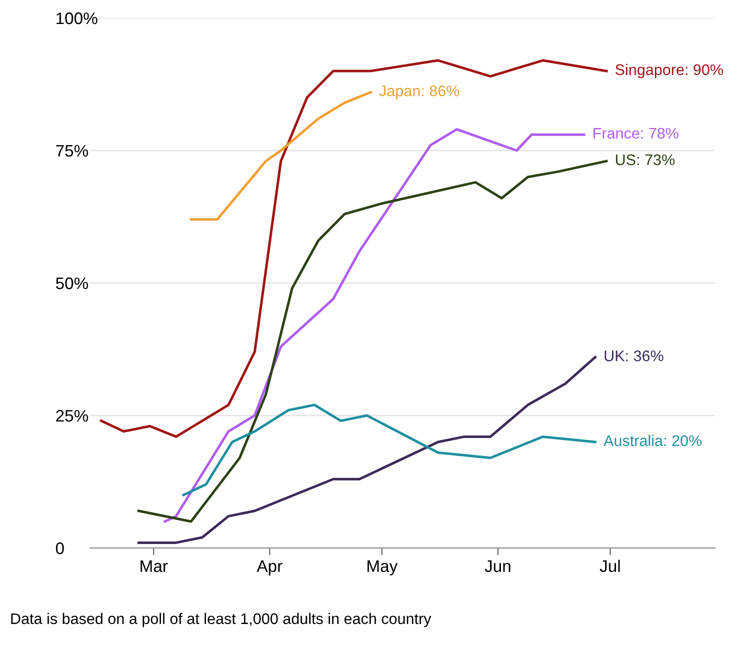  Describe the element at coordinates (636, 133) in the screenshot. I see `data-label: France: 78%` at that location.